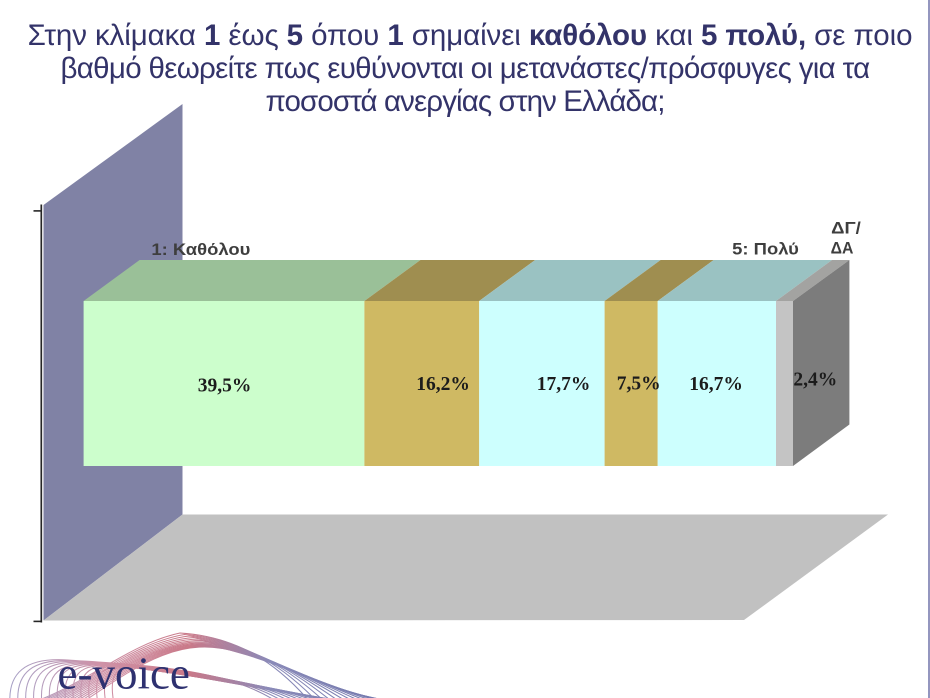 The width and height of the screenshot is (930, 698). What do you see at coordinates (443, 384) in the screenshot?
I see `svg-text: 16,2%` at bounding box center [443, 384].